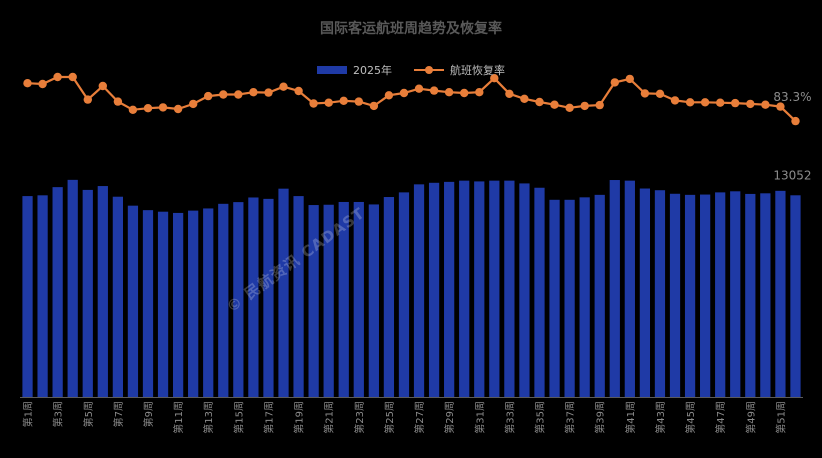  I want to click on bar-第37周, so click(569, 298).